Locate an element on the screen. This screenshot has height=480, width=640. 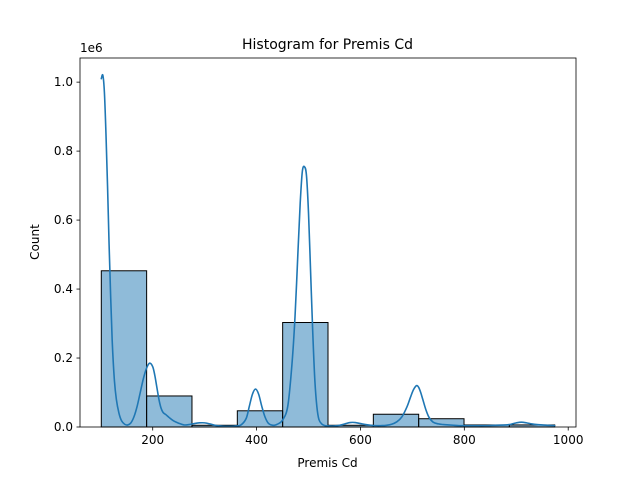
y-tick-label: 1.0 is located at coordinates (63, 82).